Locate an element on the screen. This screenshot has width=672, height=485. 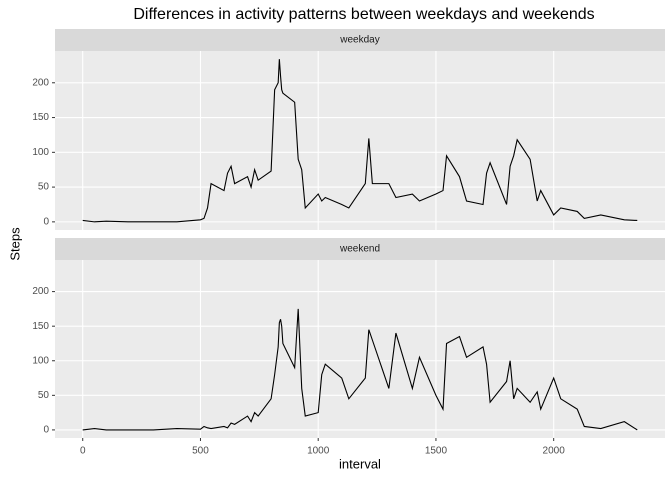
strip-label: weekend is located at coordinates (359, 249).